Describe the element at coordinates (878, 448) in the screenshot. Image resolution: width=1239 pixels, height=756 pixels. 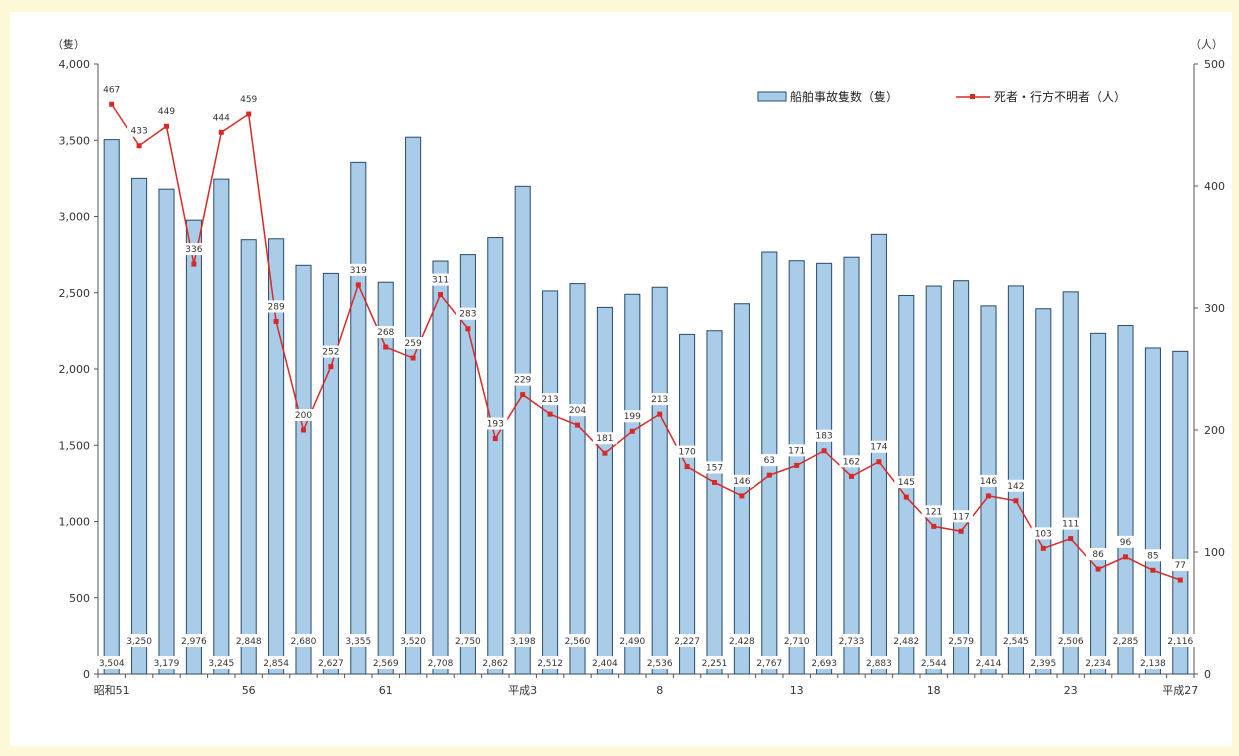
I see `line-value-label: 174` at that location.